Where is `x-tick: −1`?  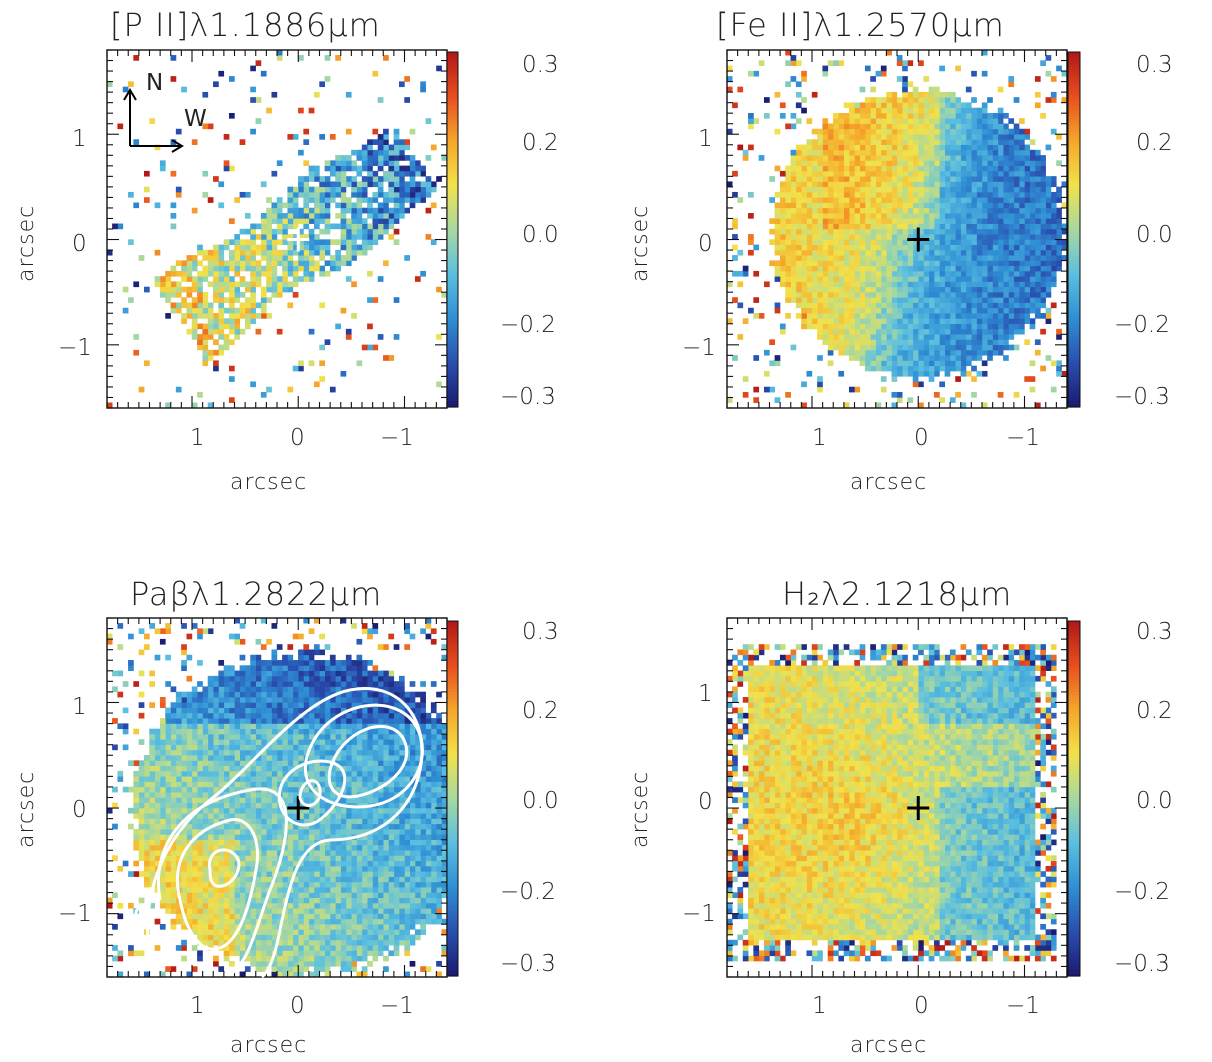
x-tick: −1 is located at coordinates (1023, 438).